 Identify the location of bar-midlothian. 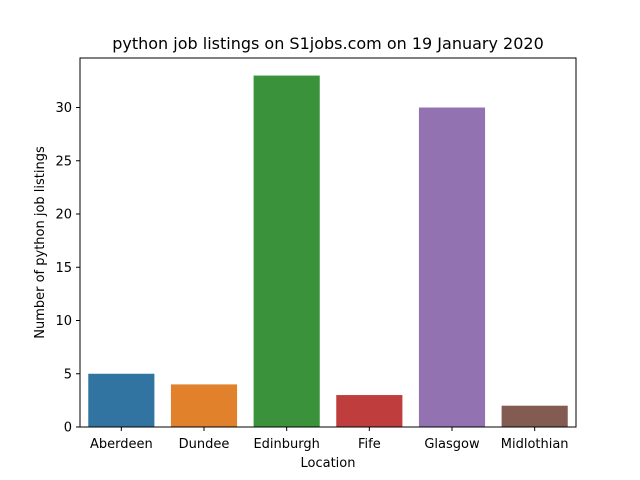
(534, 416).